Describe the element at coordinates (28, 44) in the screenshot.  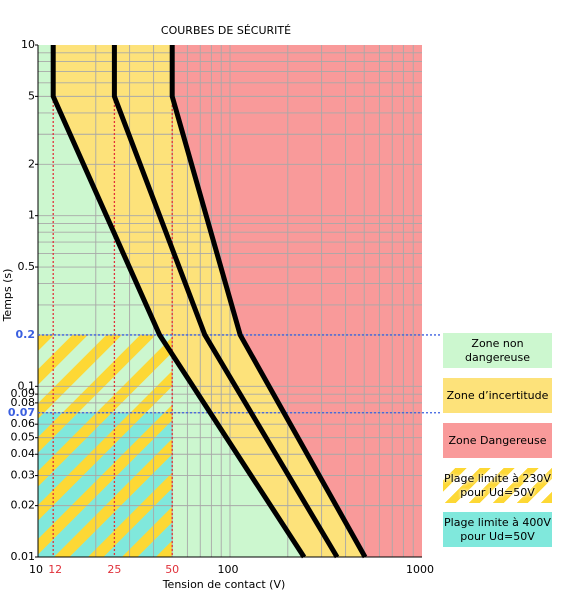
I see `y-tick-label: 10` at that location.